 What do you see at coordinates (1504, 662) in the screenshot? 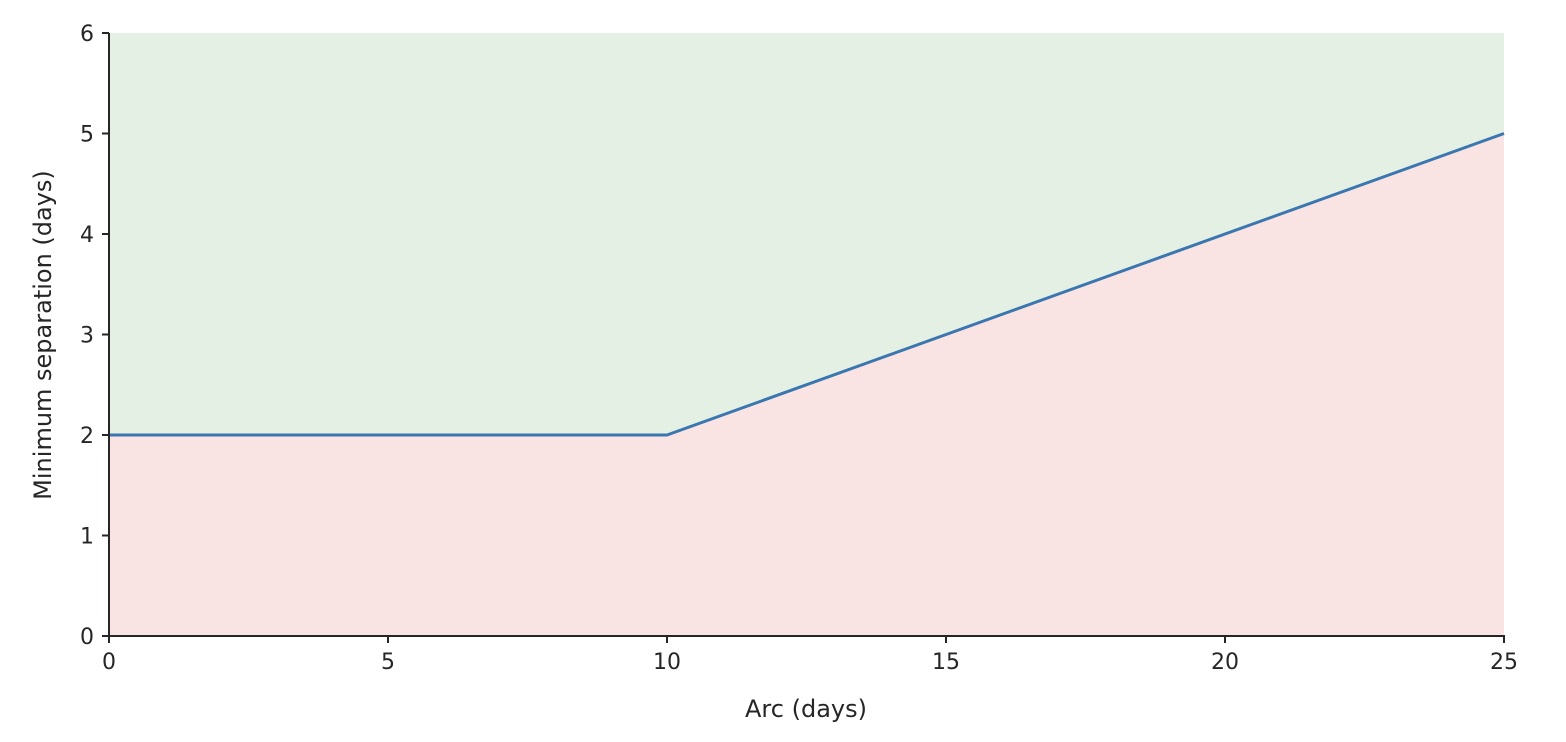
I see `x-tick-label: 25` at bounding box center [1504, 662].